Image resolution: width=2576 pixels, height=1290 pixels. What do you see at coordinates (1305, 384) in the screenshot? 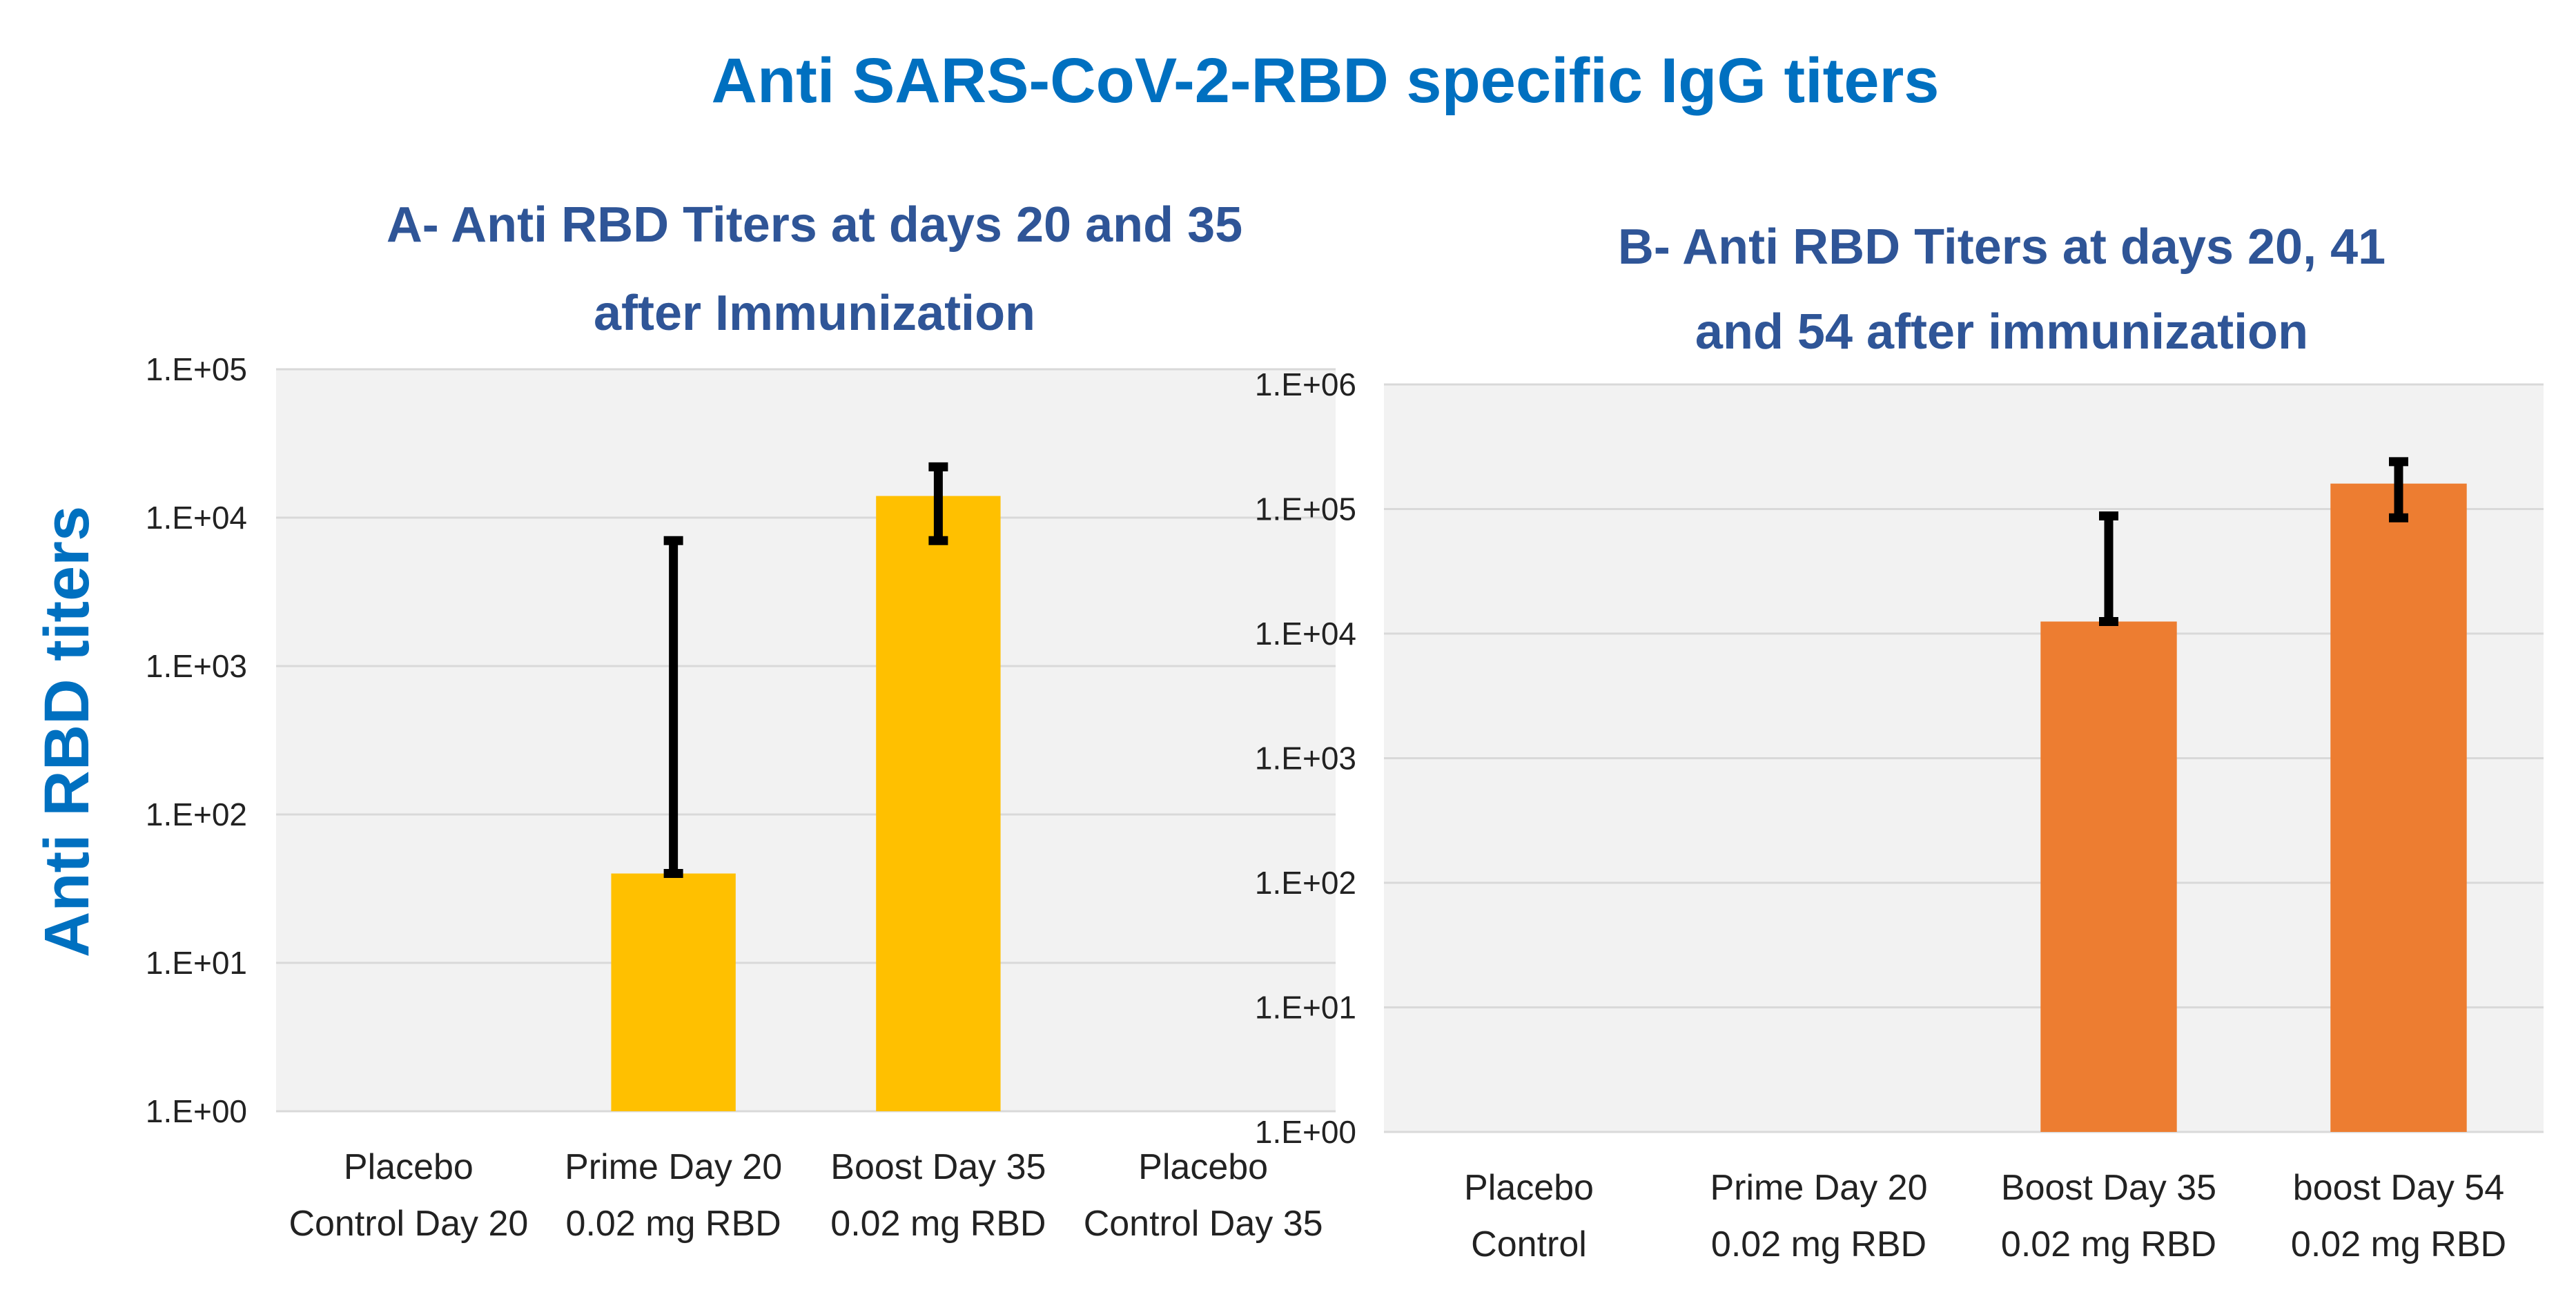
I see `y-tick-label-b: 1.E+06` at bounding box center [1305, 384].